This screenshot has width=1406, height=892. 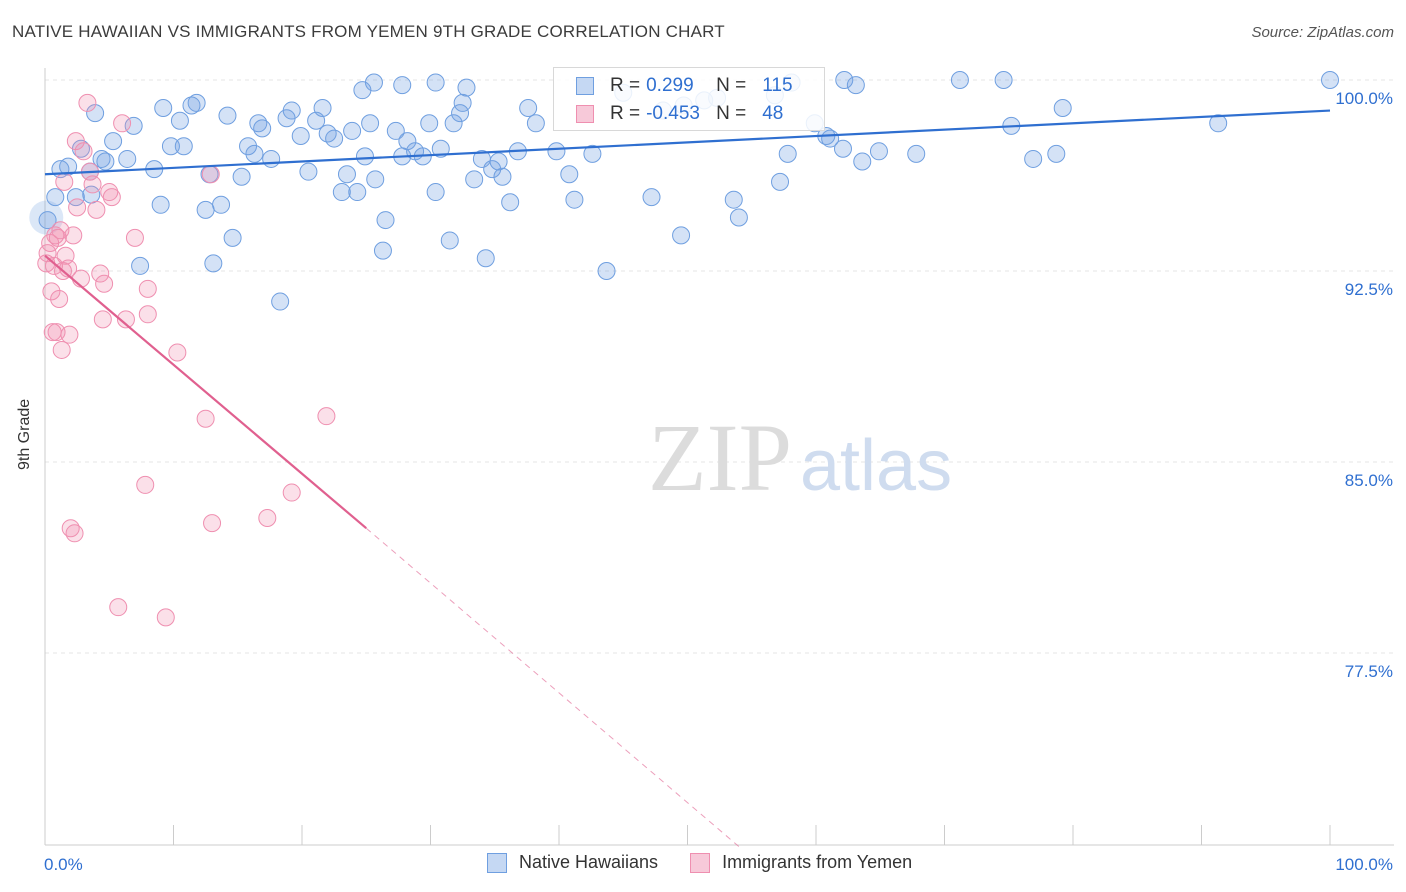 What do you see at coordinates (1364, 864) in the screenshot?
I see `x-tick-label: 100.0%` at bounding box center [1364, 864].